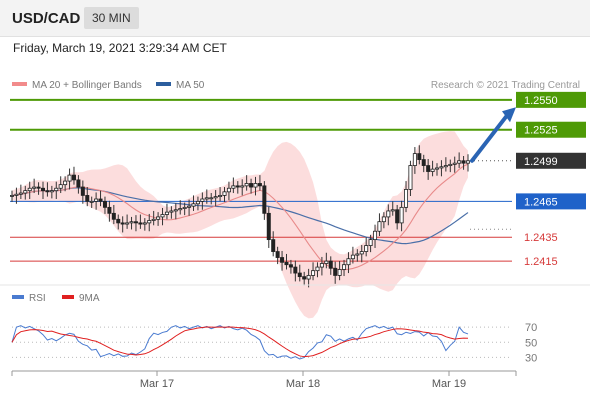  I want to click on legend-9ma: 9MA, so click(81, 298).